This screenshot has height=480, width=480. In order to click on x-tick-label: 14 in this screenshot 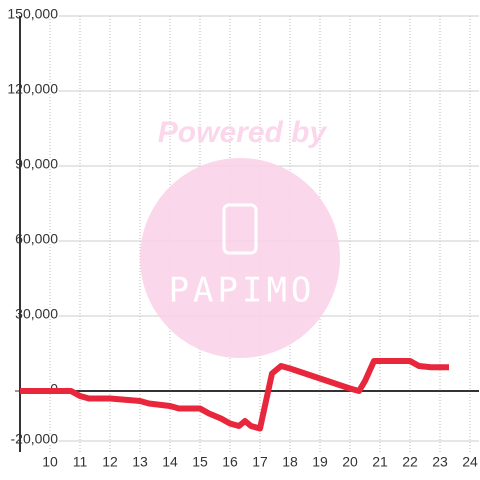, I will do `click(170, 462)`.